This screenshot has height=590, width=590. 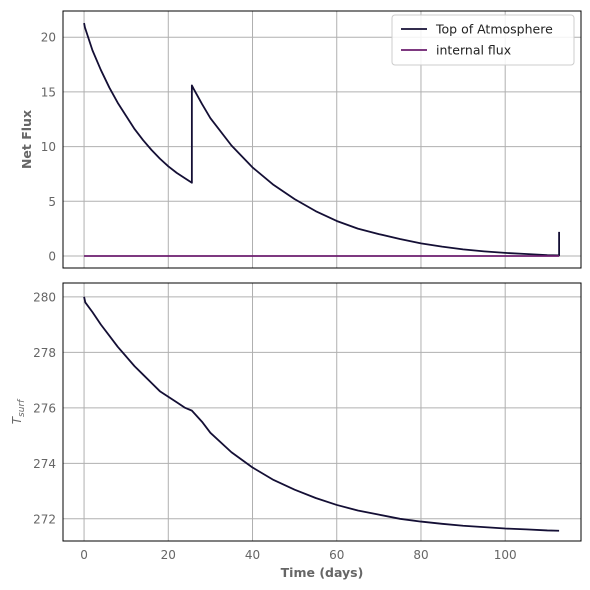 What do you see at coordinates (505, 555) in the screenshot?
I see `tsurf-x-tick-label-5: 100` at bounding box center [505, 555].